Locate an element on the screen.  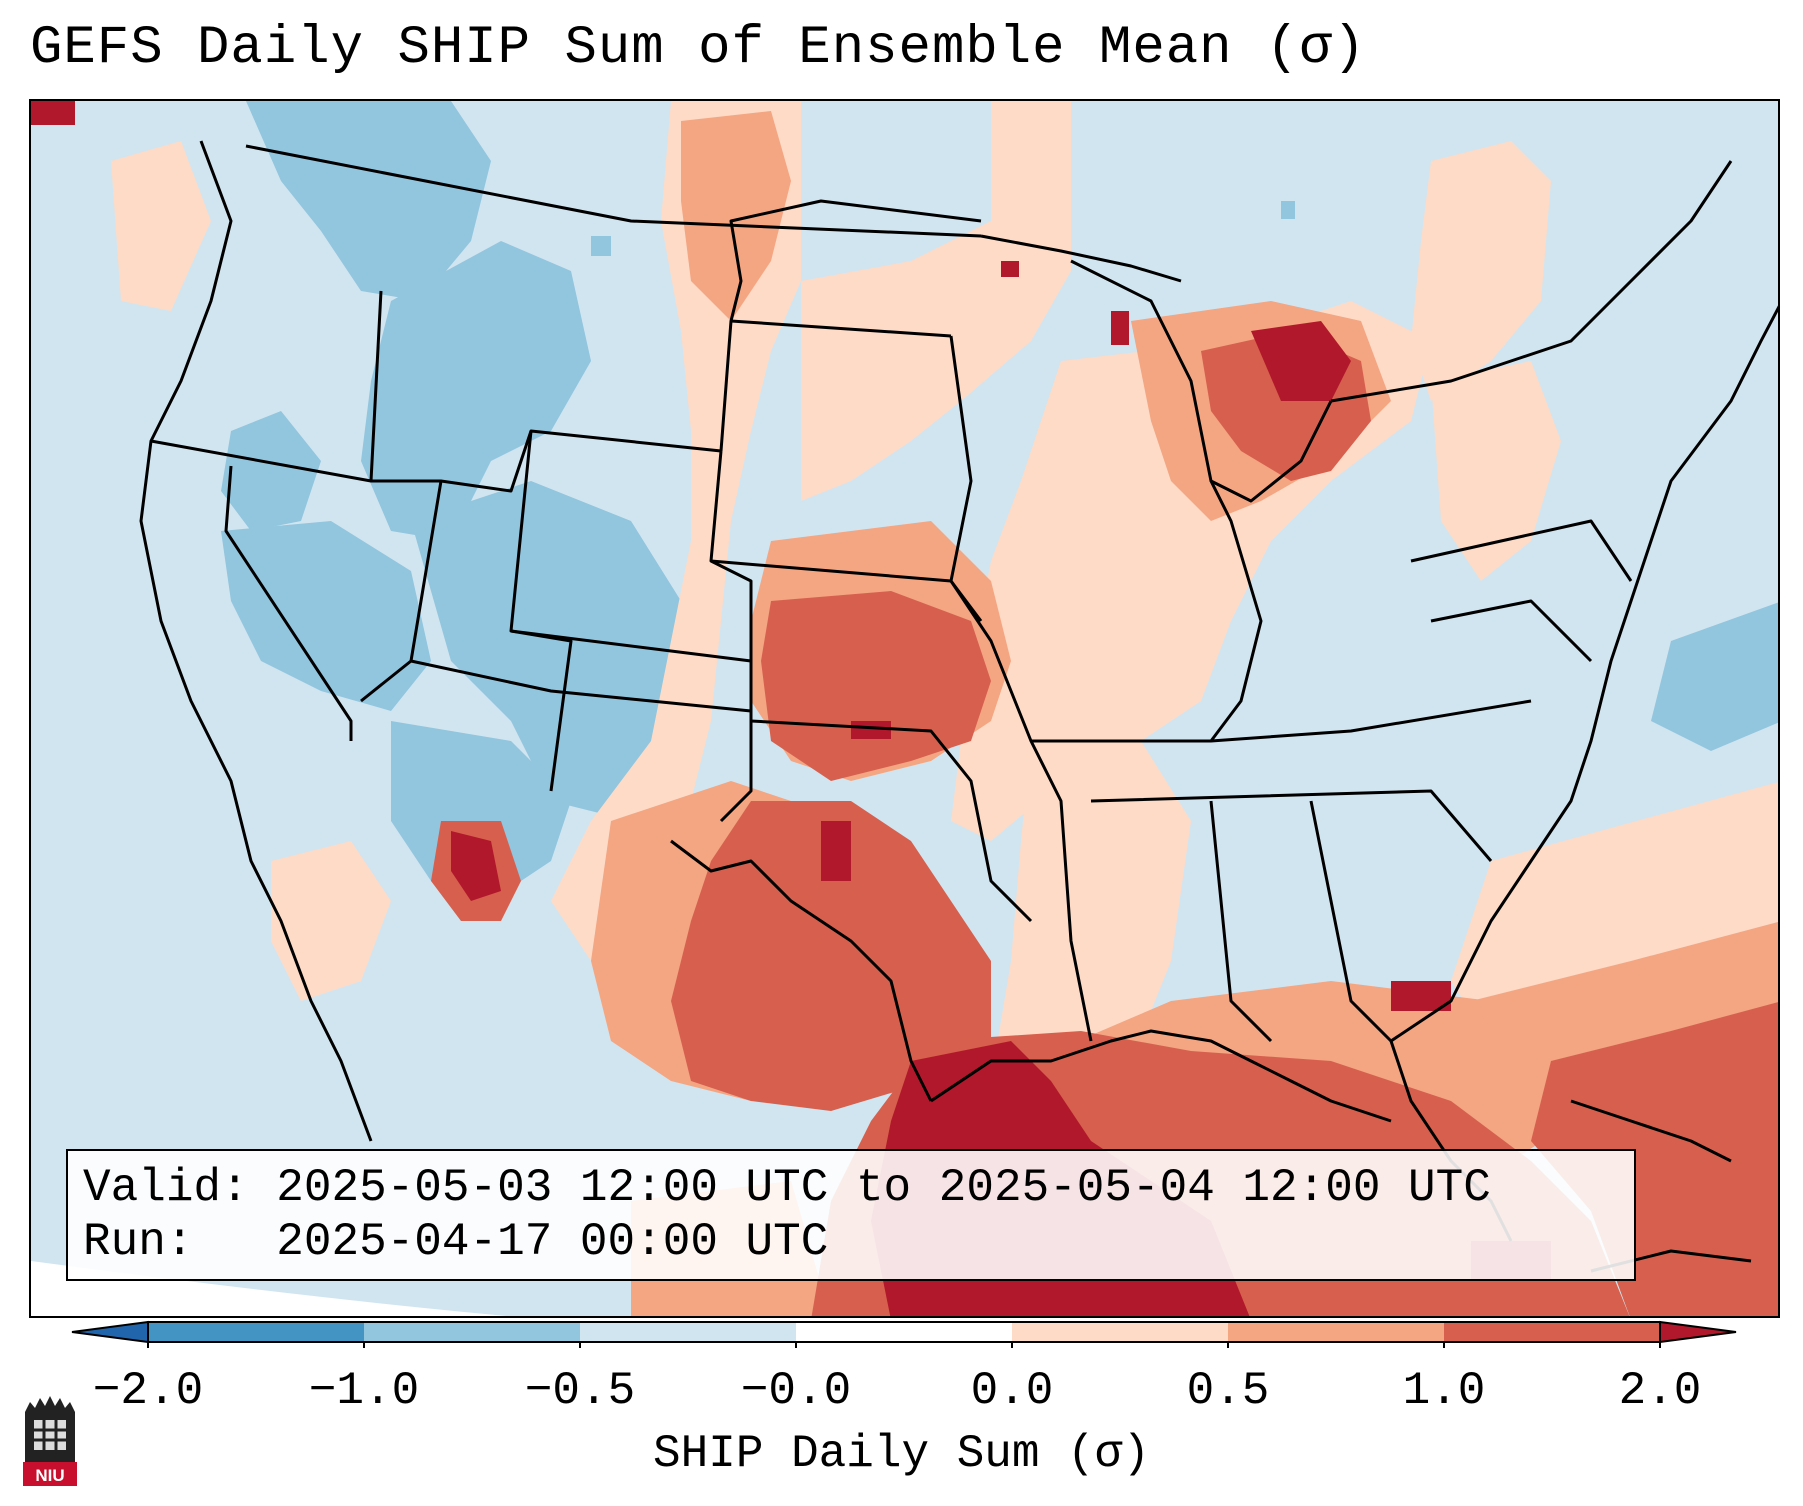
red-light-dakotas is located at coordinates (936, 301).